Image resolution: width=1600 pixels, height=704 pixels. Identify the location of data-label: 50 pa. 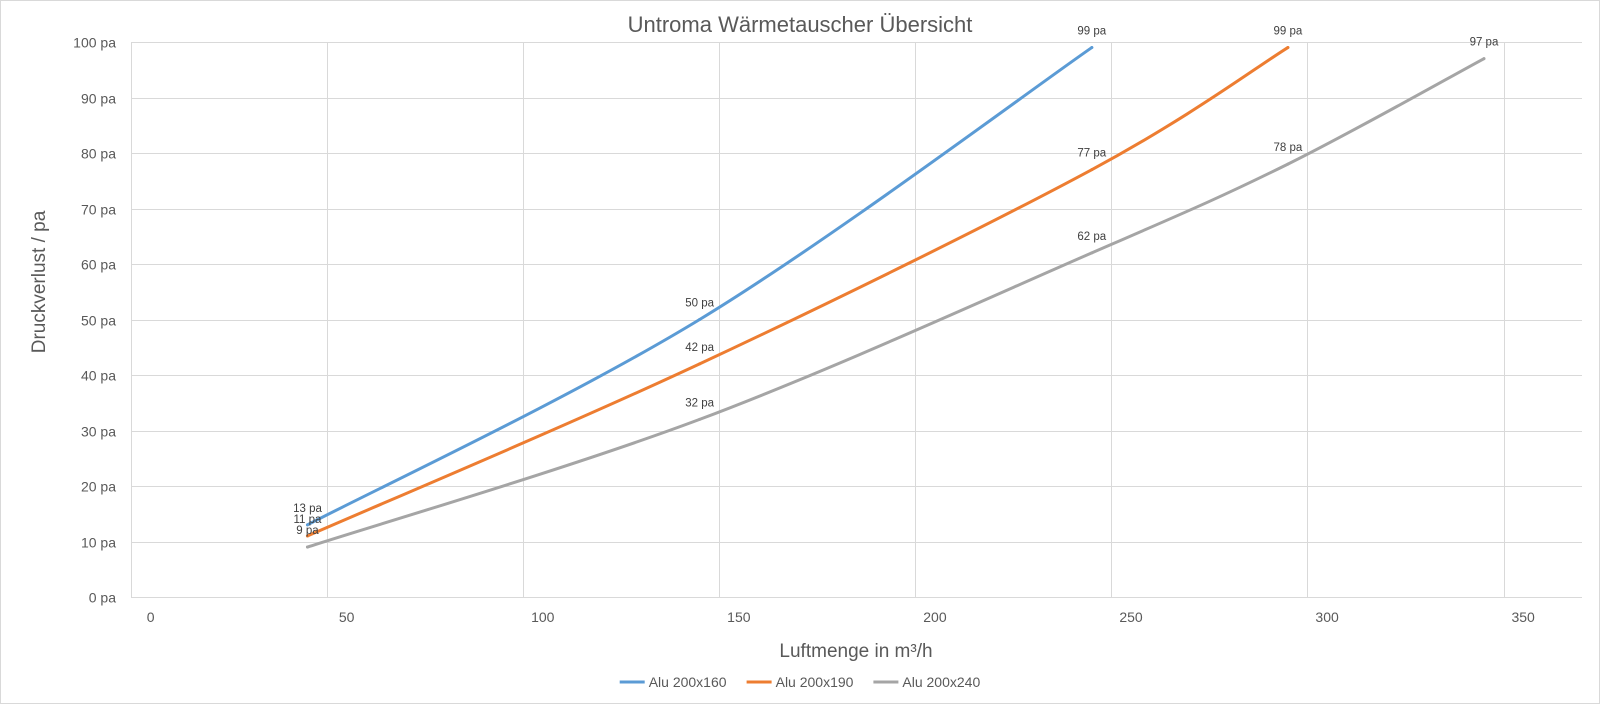
(699, 304).